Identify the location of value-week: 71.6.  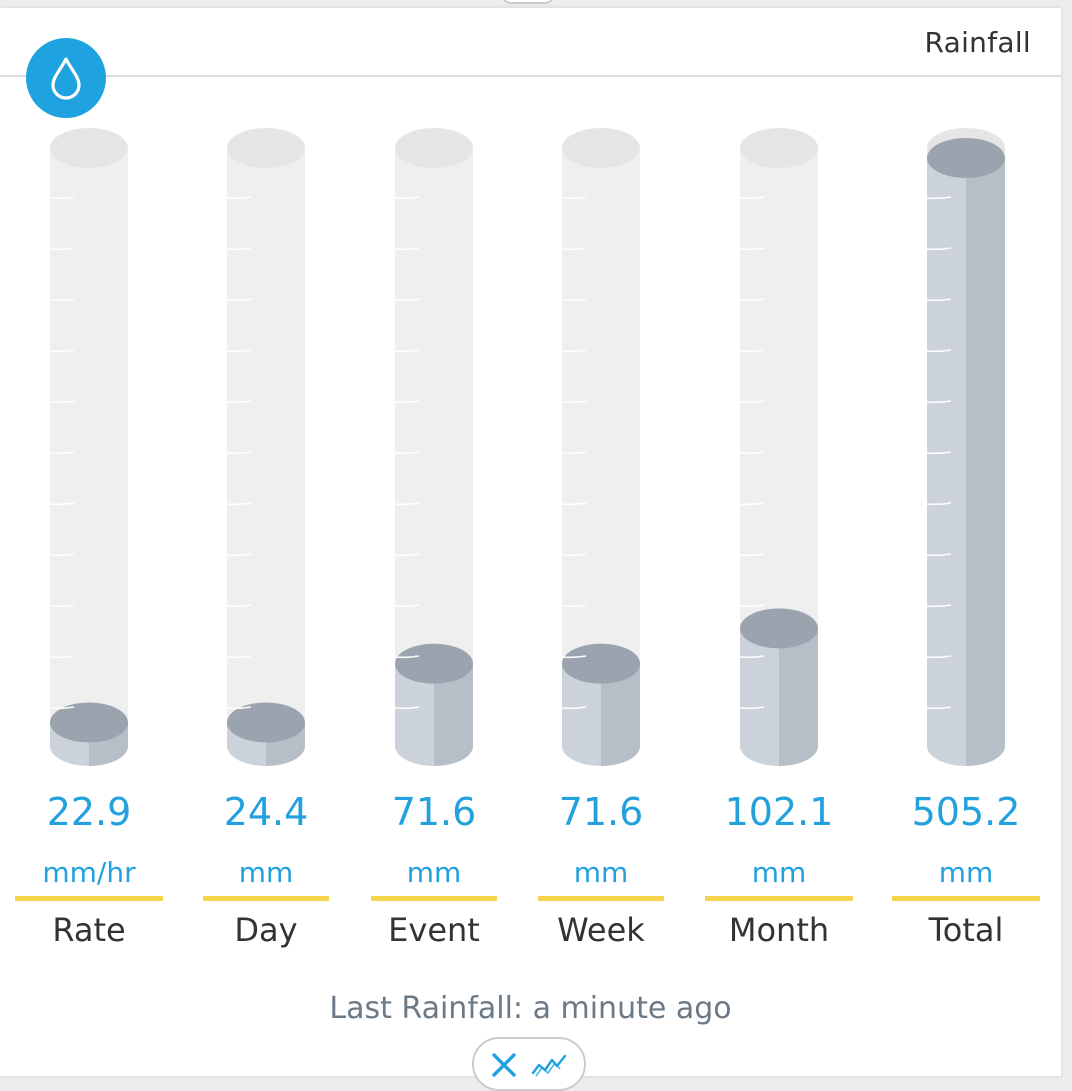
(601, 812).